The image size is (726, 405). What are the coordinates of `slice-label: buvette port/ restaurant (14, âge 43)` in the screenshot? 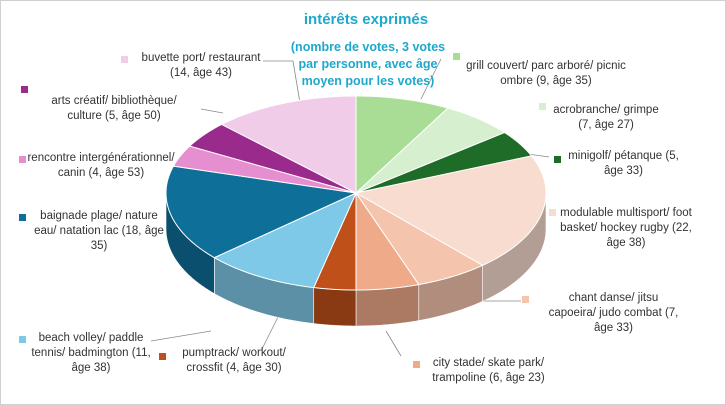 It's located at (201, 65).